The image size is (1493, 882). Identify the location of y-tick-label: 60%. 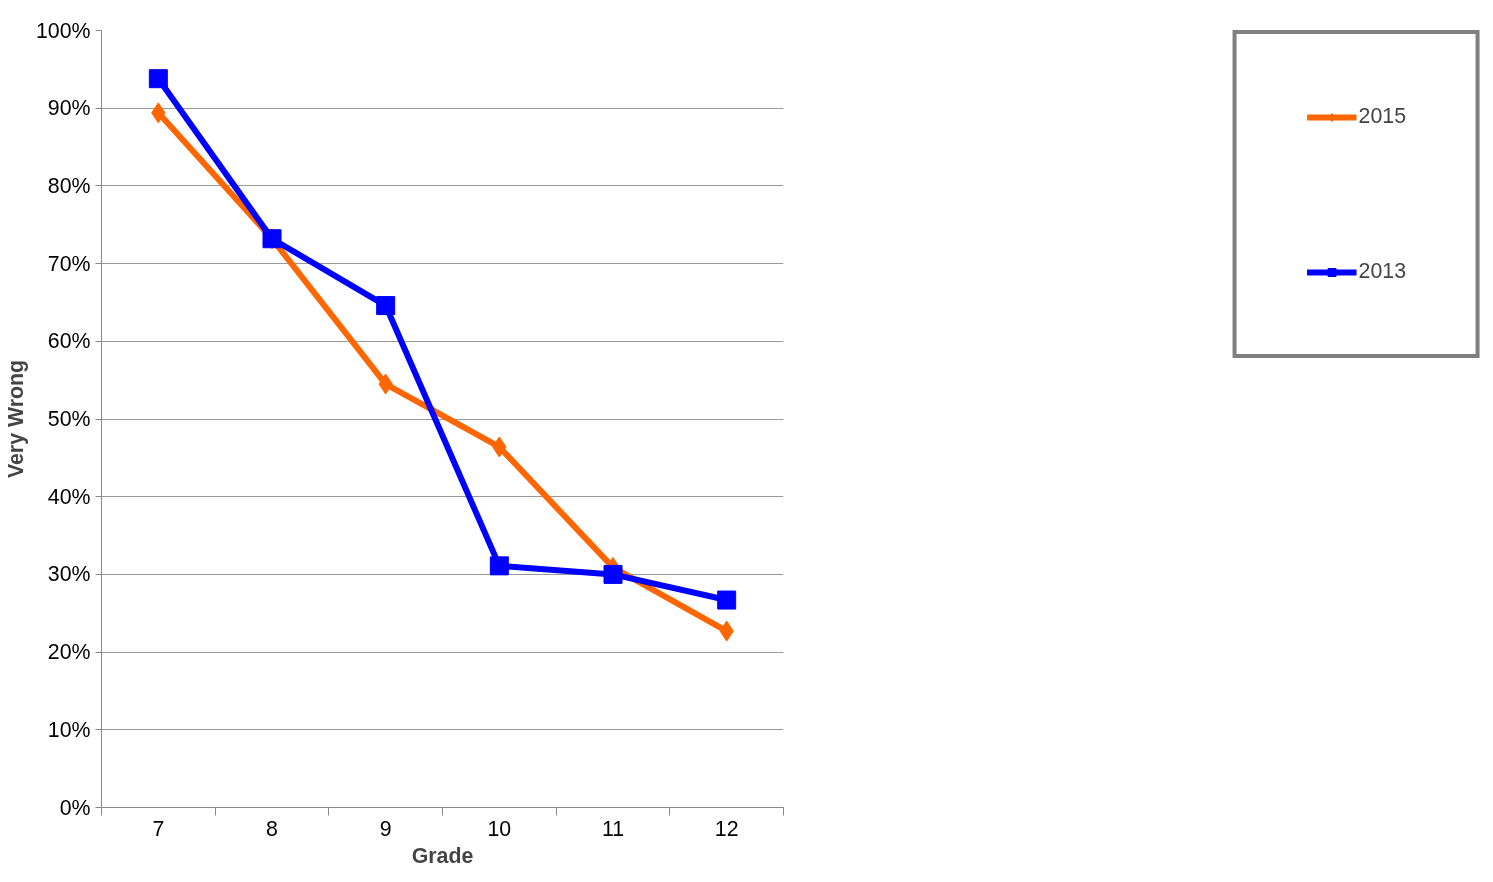
(69, 341).